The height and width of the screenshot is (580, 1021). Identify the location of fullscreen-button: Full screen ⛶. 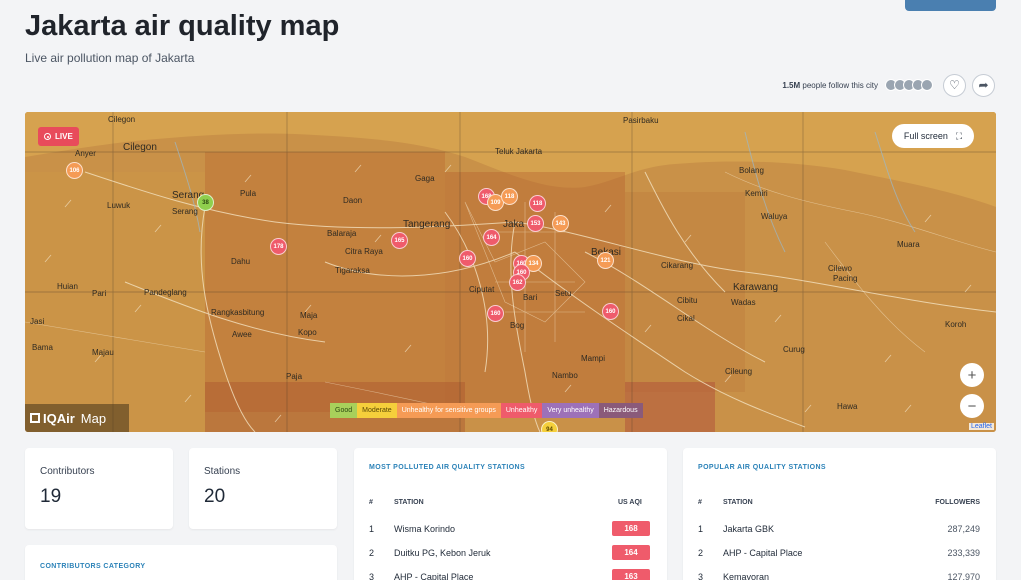
(933, 136).